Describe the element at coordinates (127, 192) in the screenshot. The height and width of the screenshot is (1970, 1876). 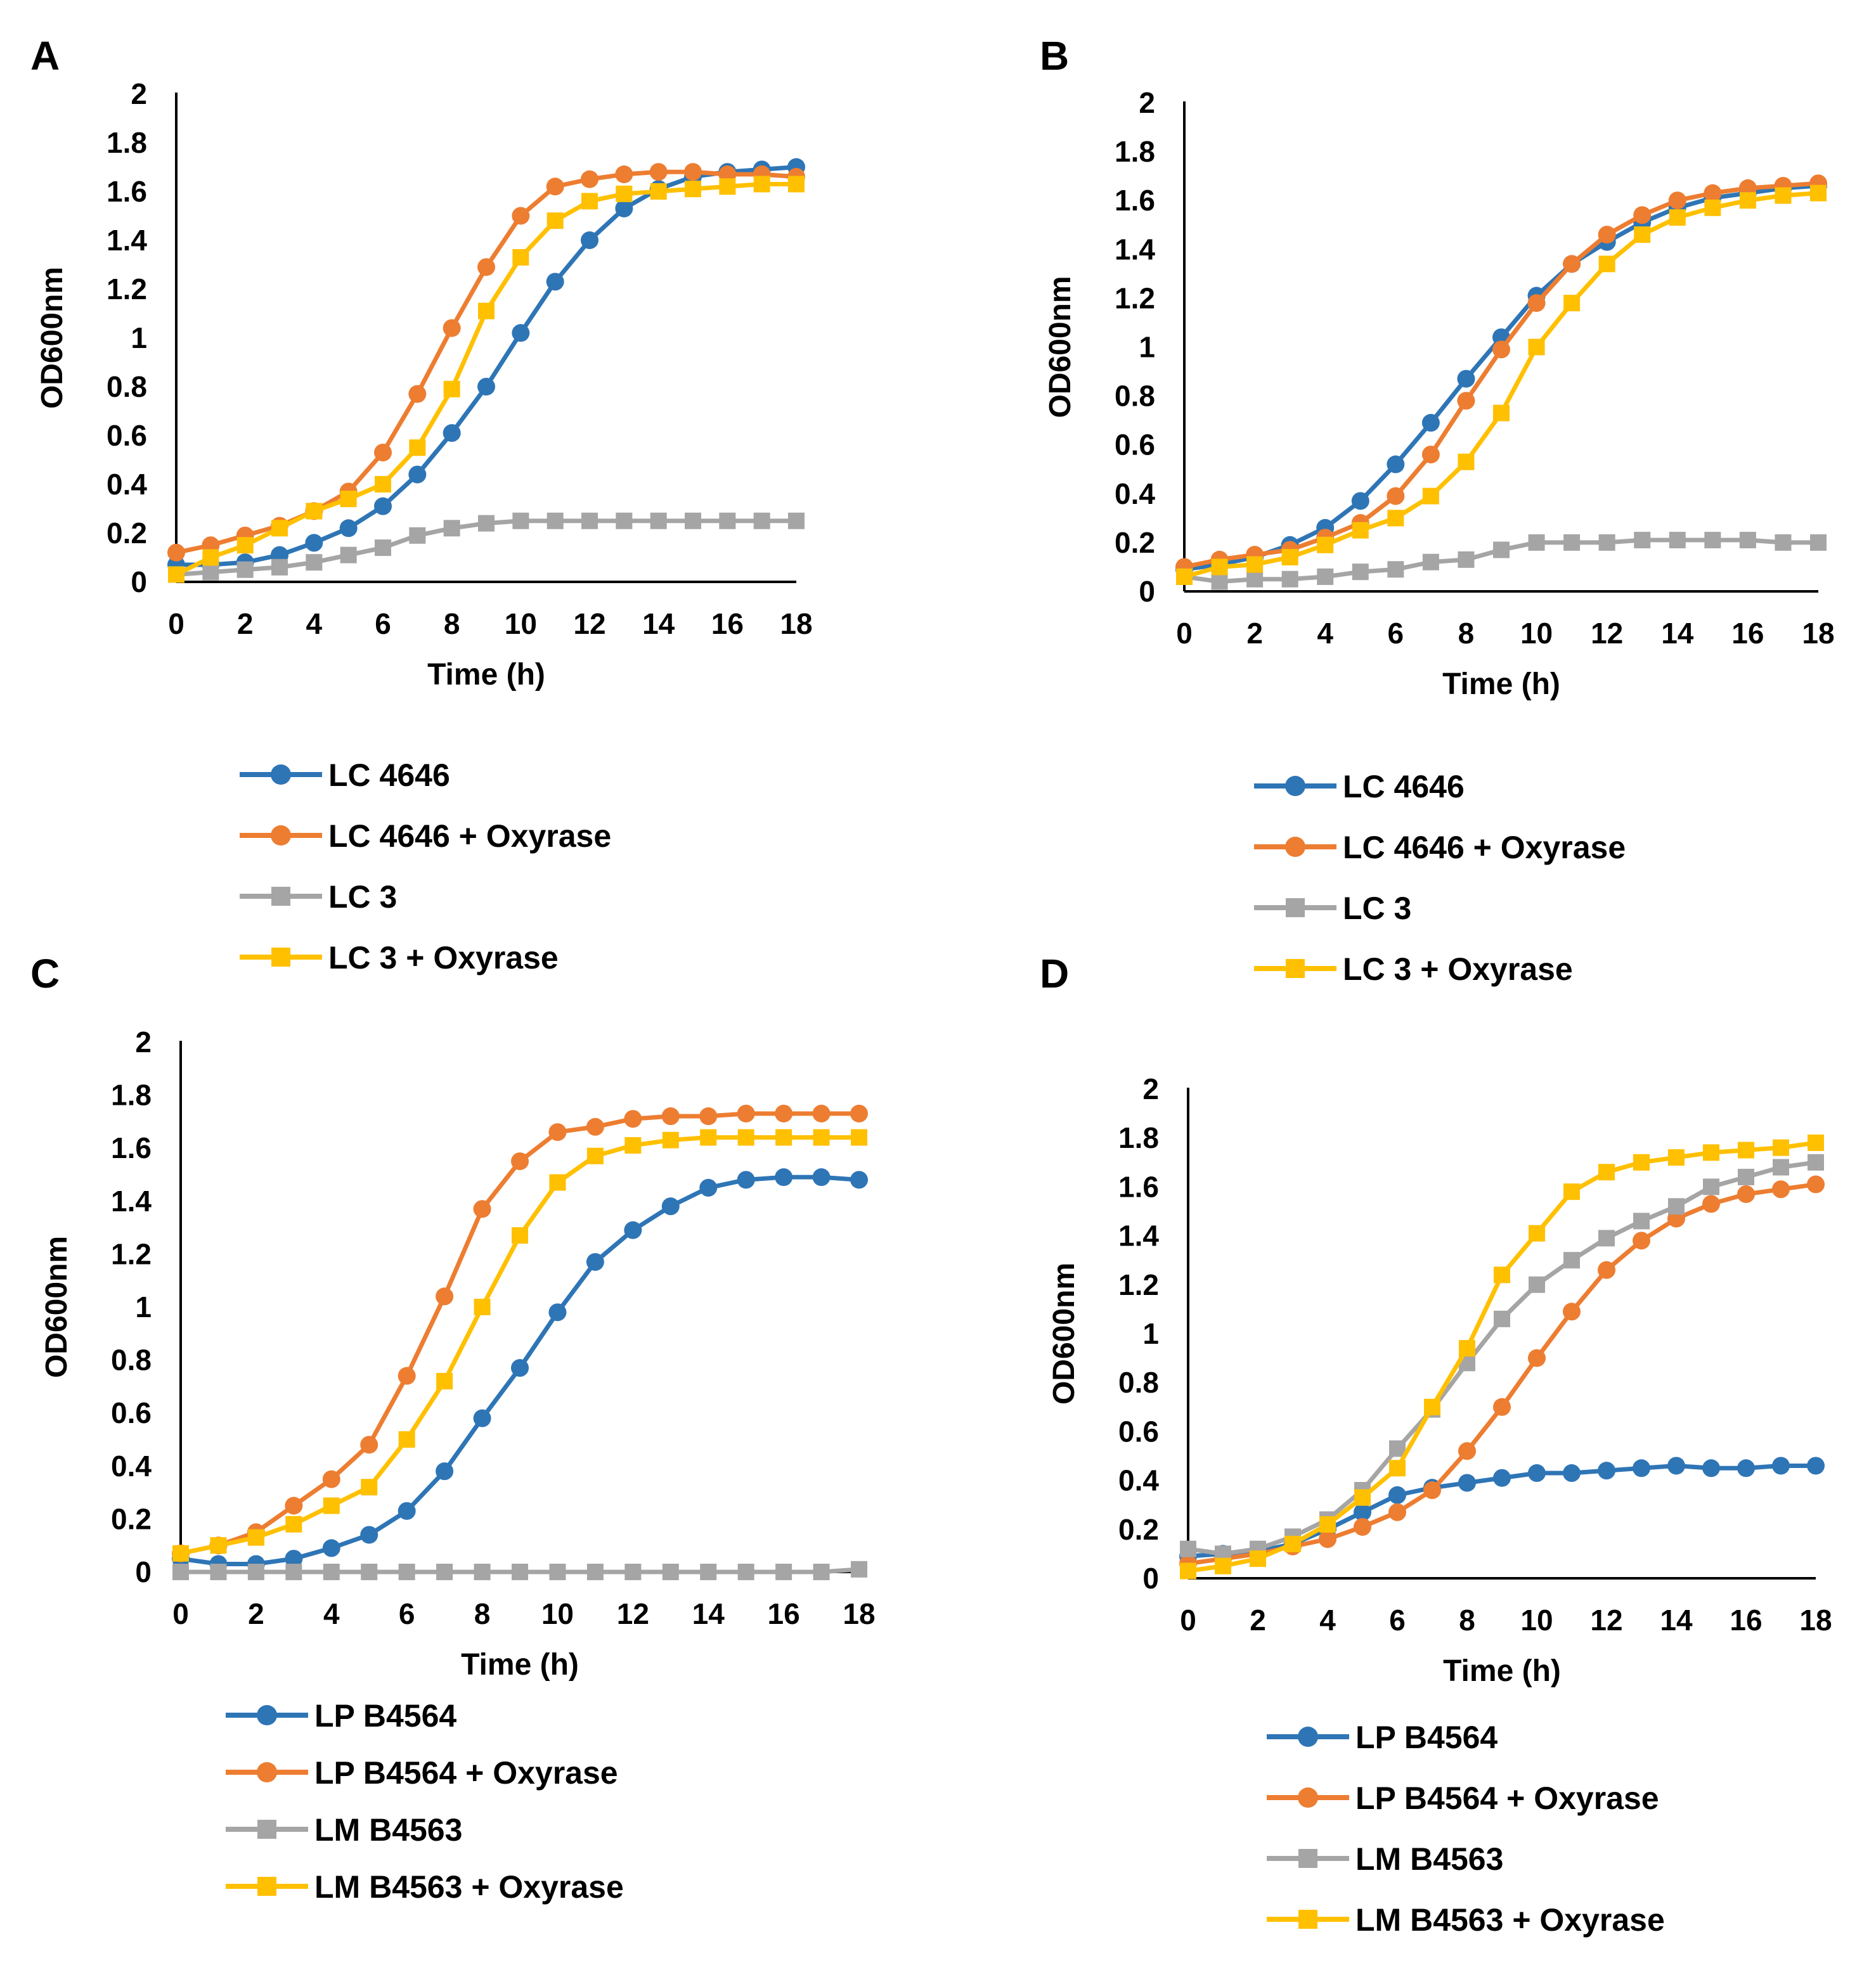
I see `panel-a-y-tick-label: 1.6` at that location.